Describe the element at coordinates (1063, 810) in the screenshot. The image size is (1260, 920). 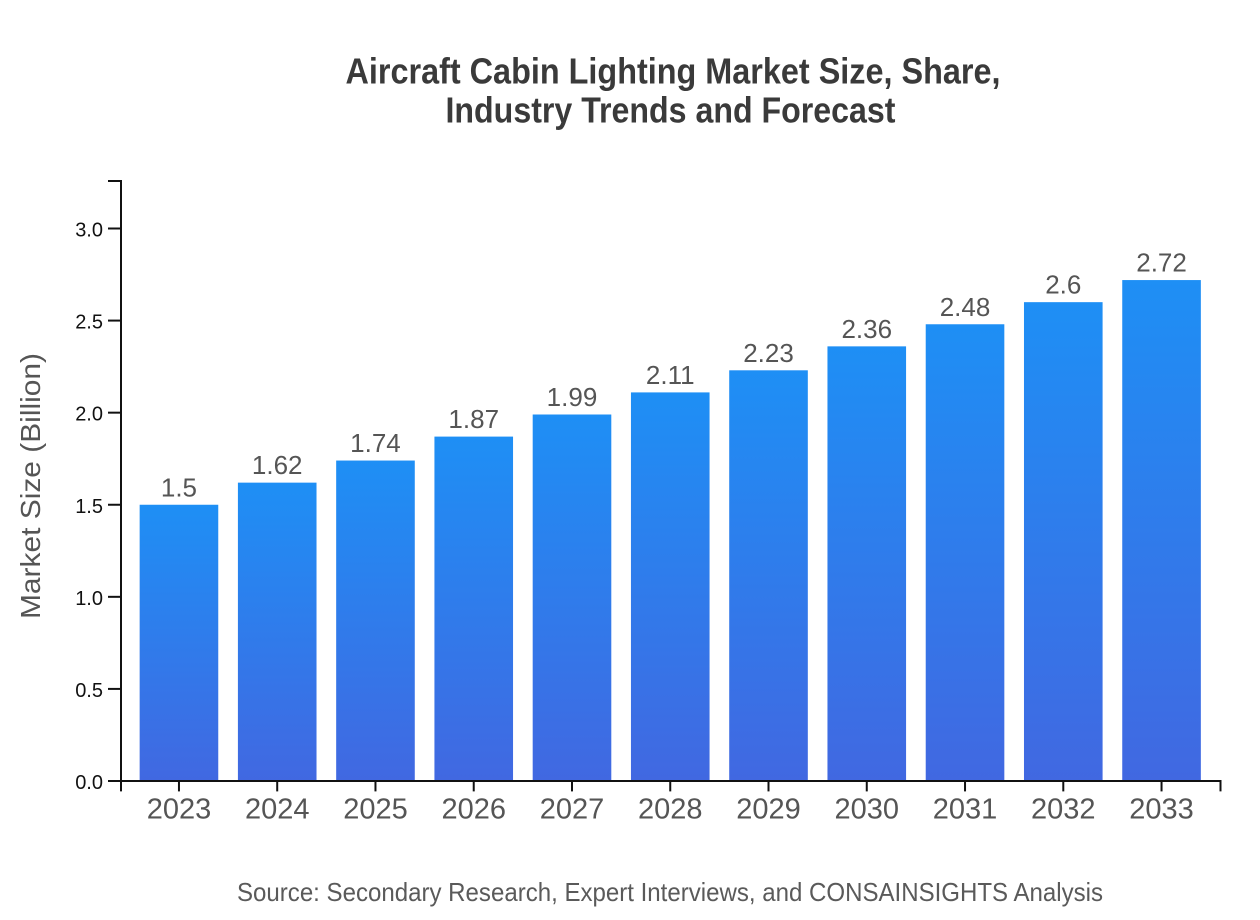
I see `svg-text: 2032` at that location.